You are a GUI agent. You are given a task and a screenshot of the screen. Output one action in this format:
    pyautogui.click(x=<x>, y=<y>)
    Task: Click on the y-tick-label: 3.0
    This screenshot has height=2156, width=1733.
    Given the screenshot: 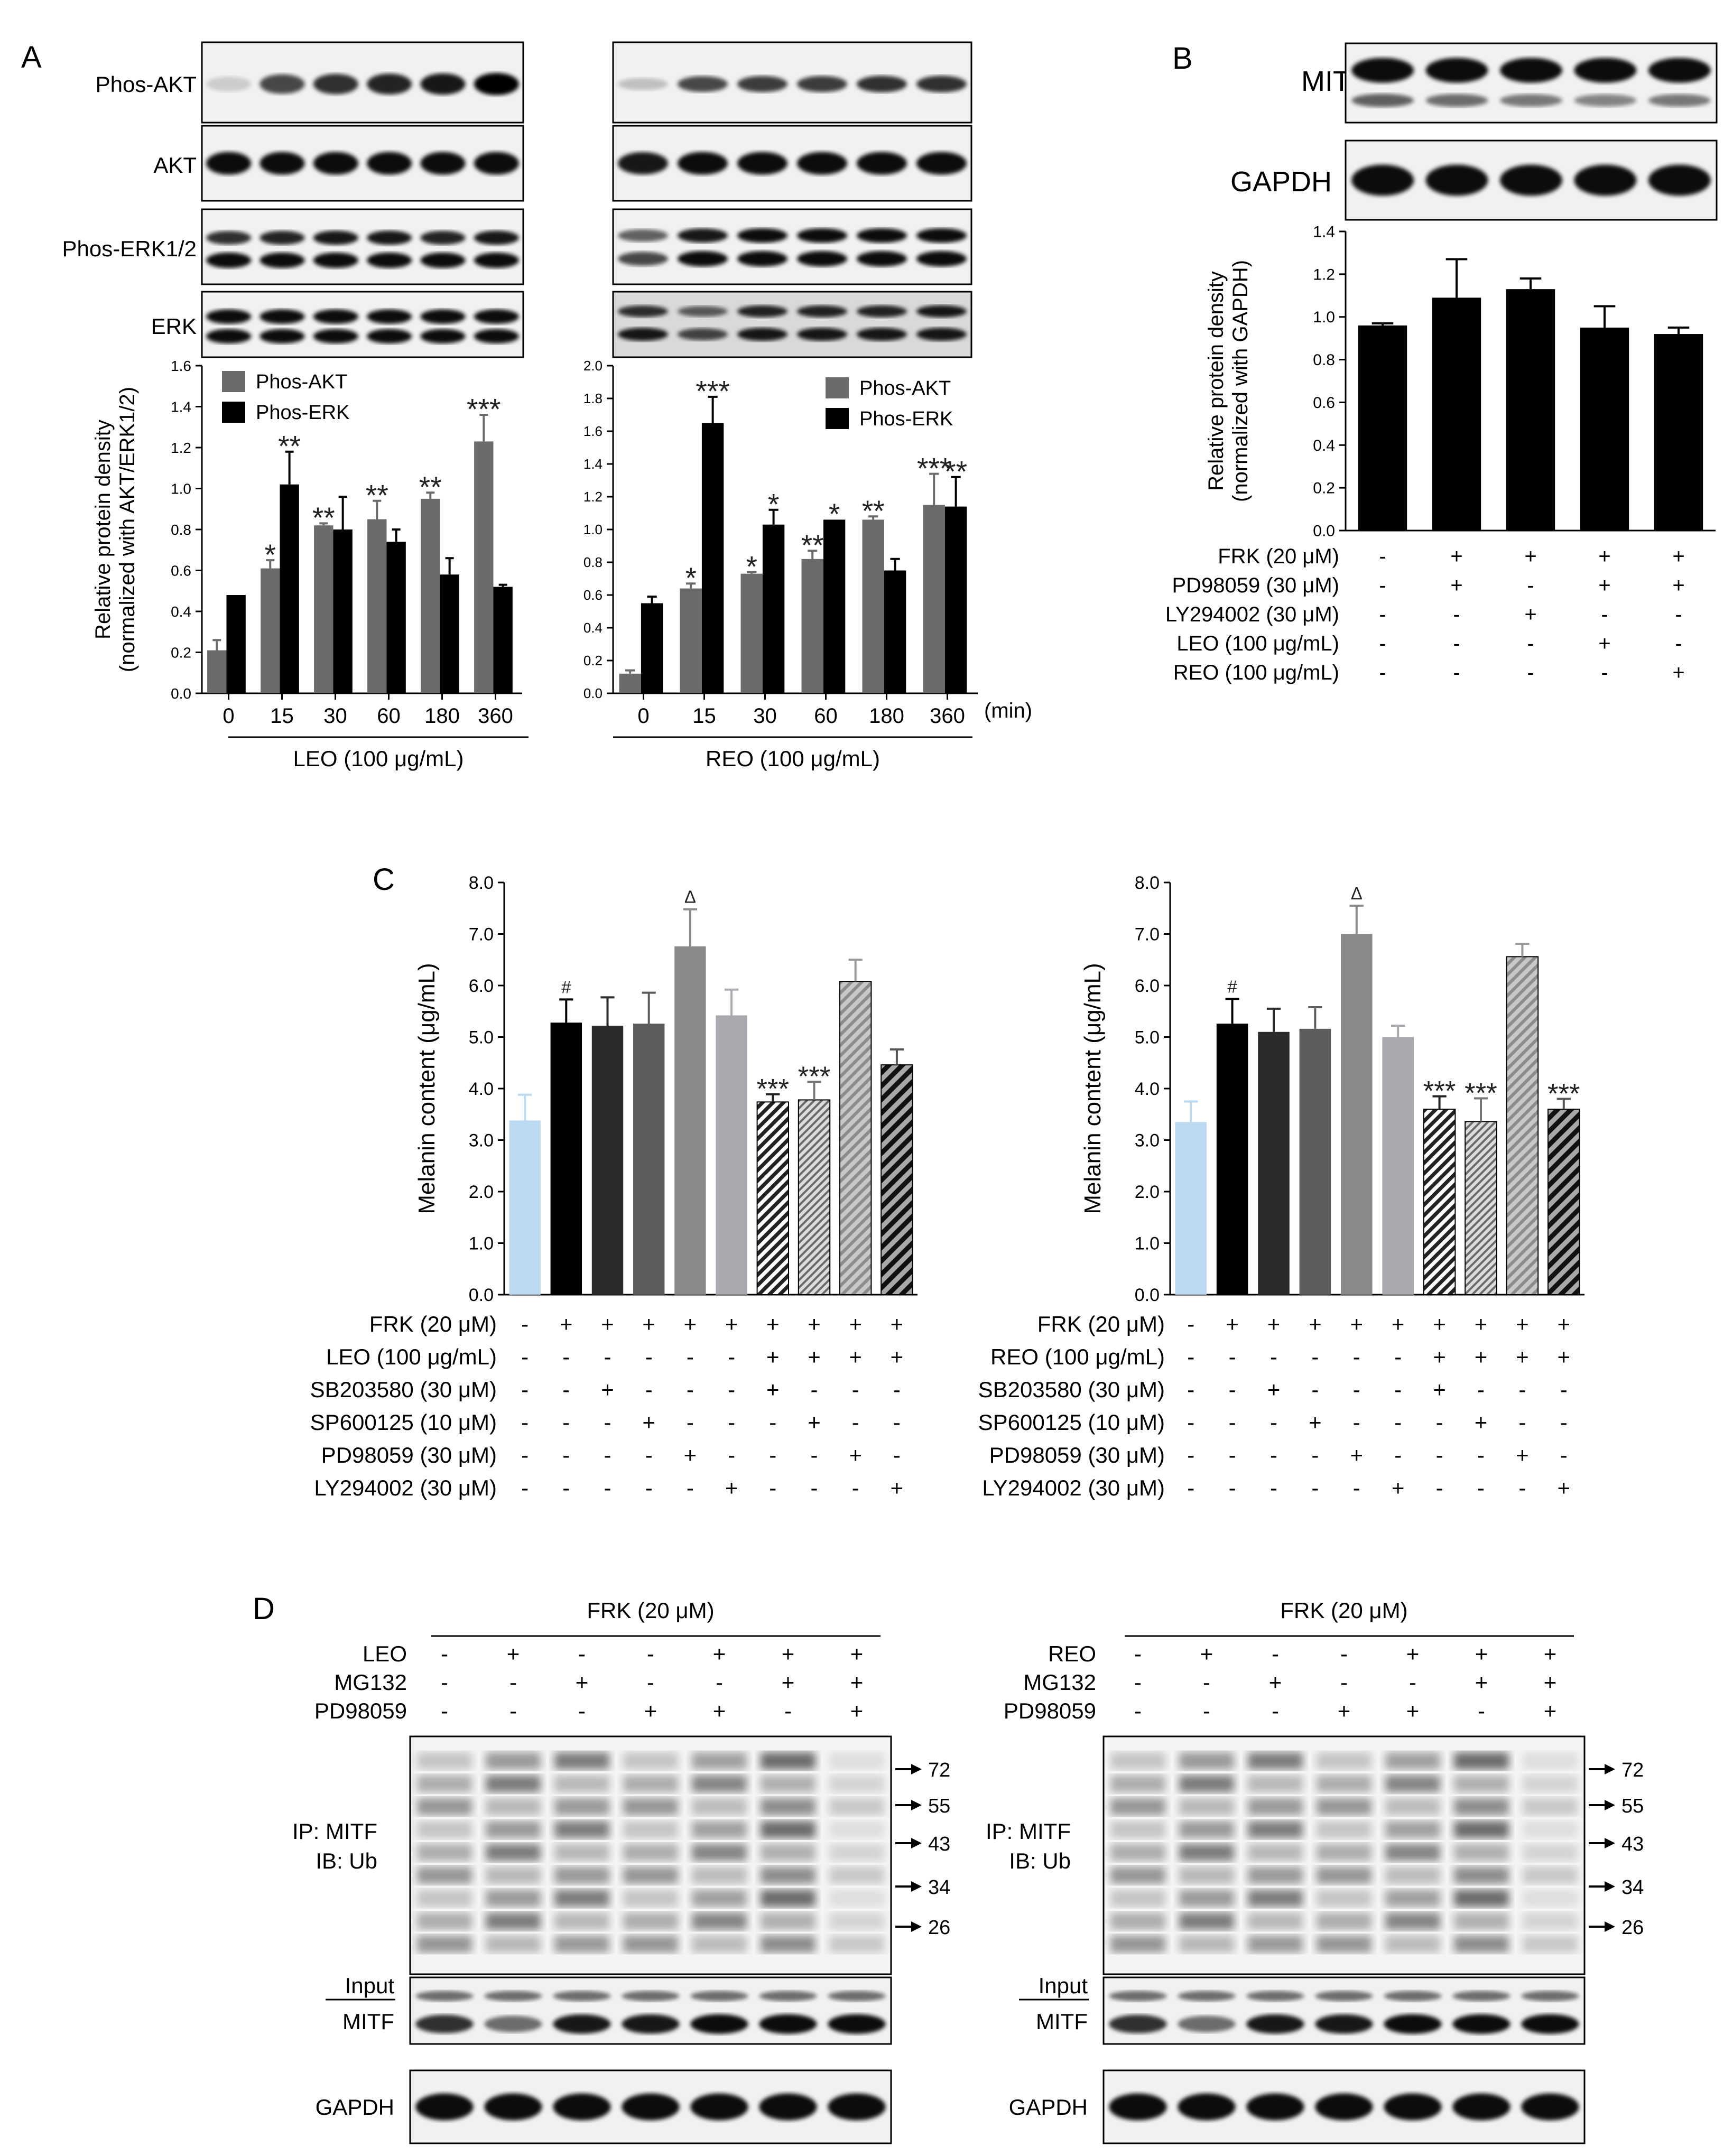 What is the action you would take?
    pyautogui.click(x=1147, y=1140)
    